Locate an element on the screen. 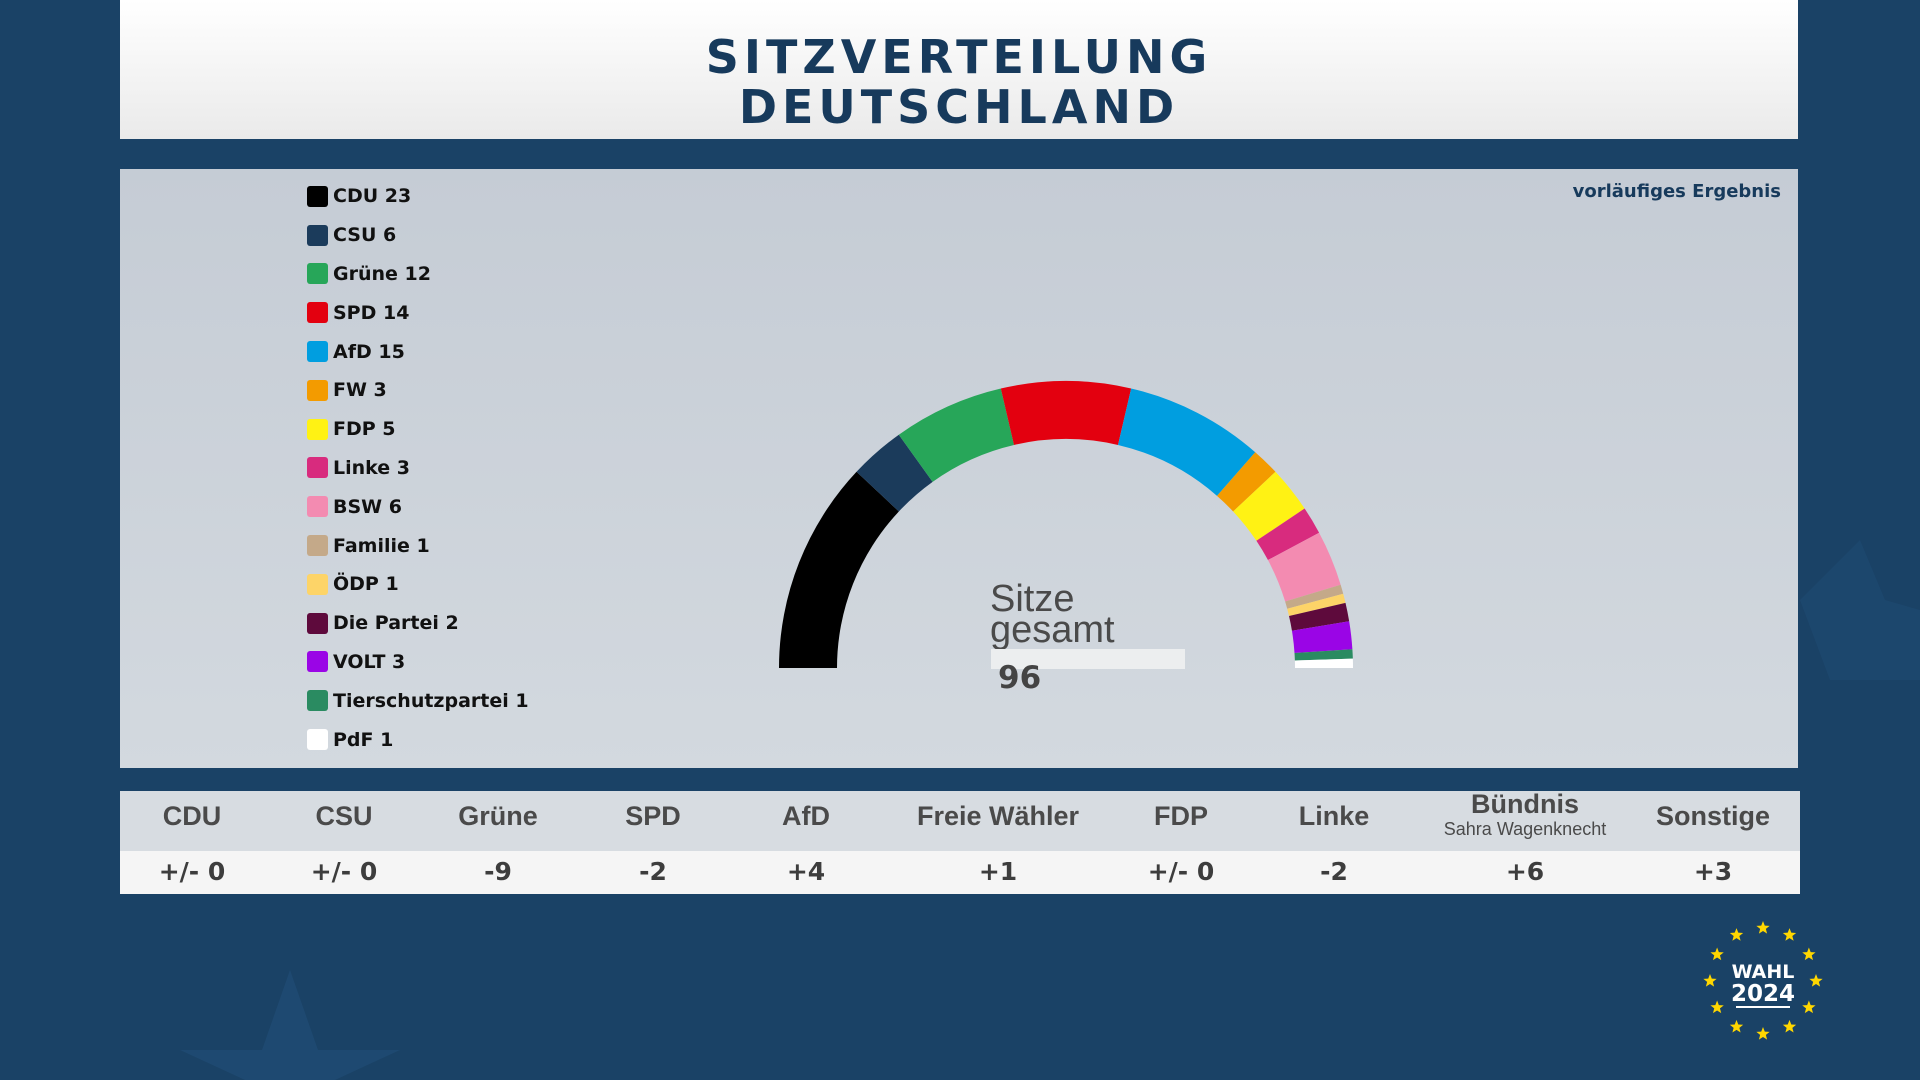 This screenshot has width=1920, height=1080. change-party-gruene: Grüne is located at coordinates (498, 816).